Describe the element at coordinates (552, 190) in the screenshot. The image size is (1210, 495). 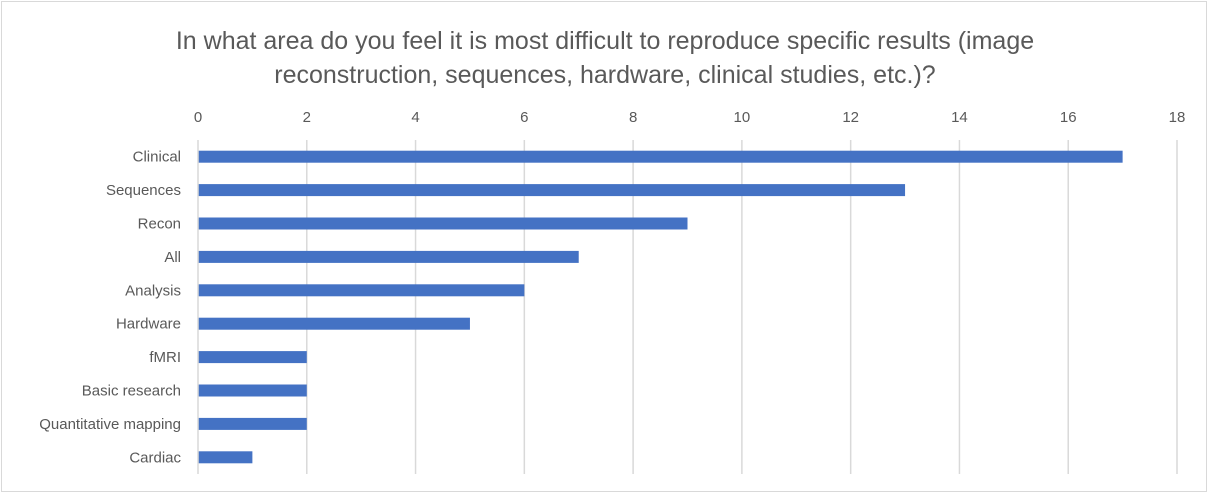
I see `bar-sequences` at that location.